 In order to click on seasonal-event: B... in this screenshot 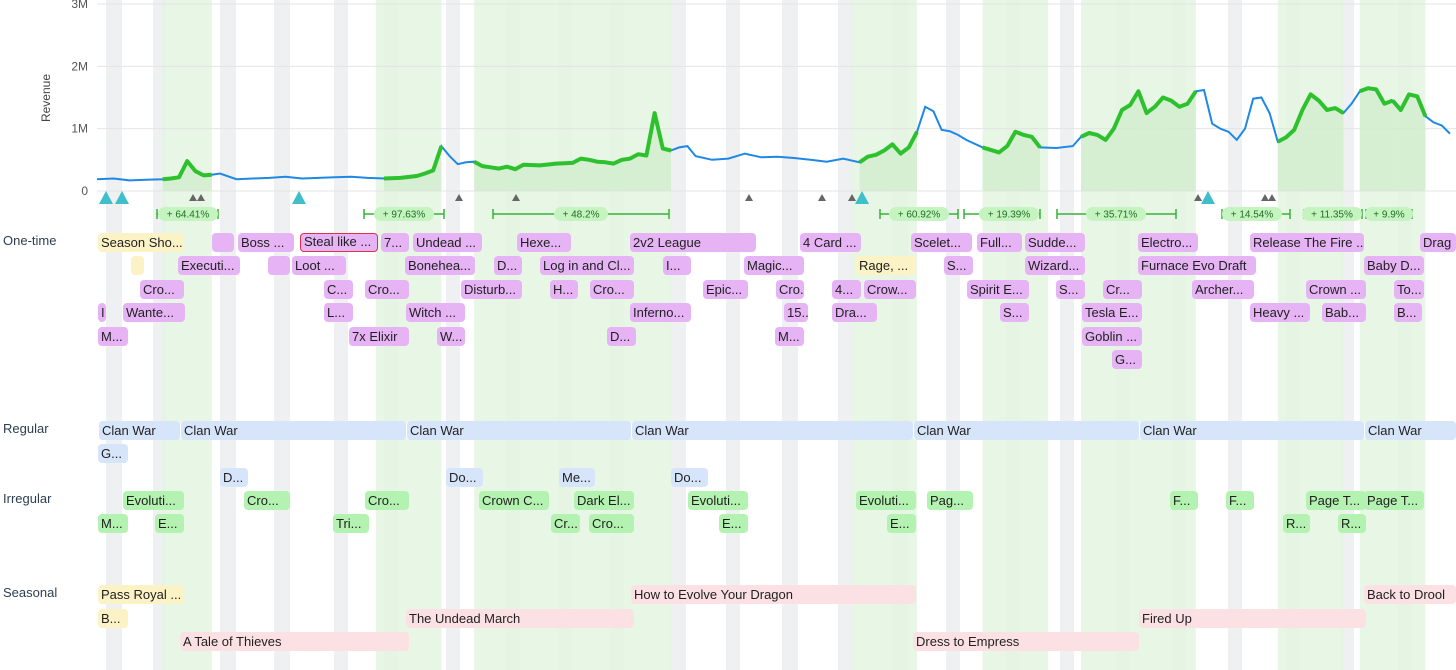, I will do `click(113, 618)`.